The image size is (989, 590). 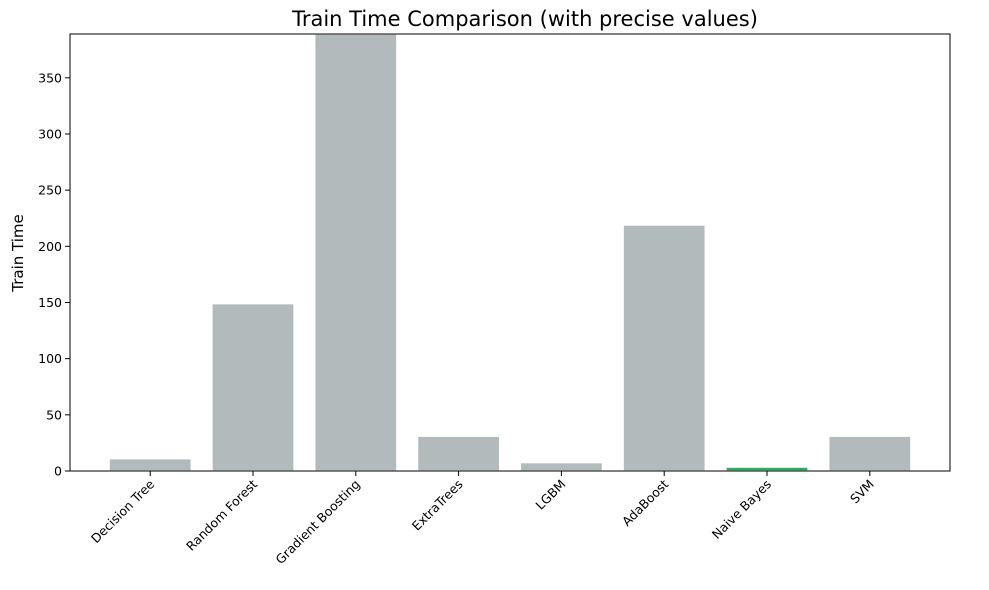 I want to click on bar-gradient-boosting, so click(x=355, y=252).